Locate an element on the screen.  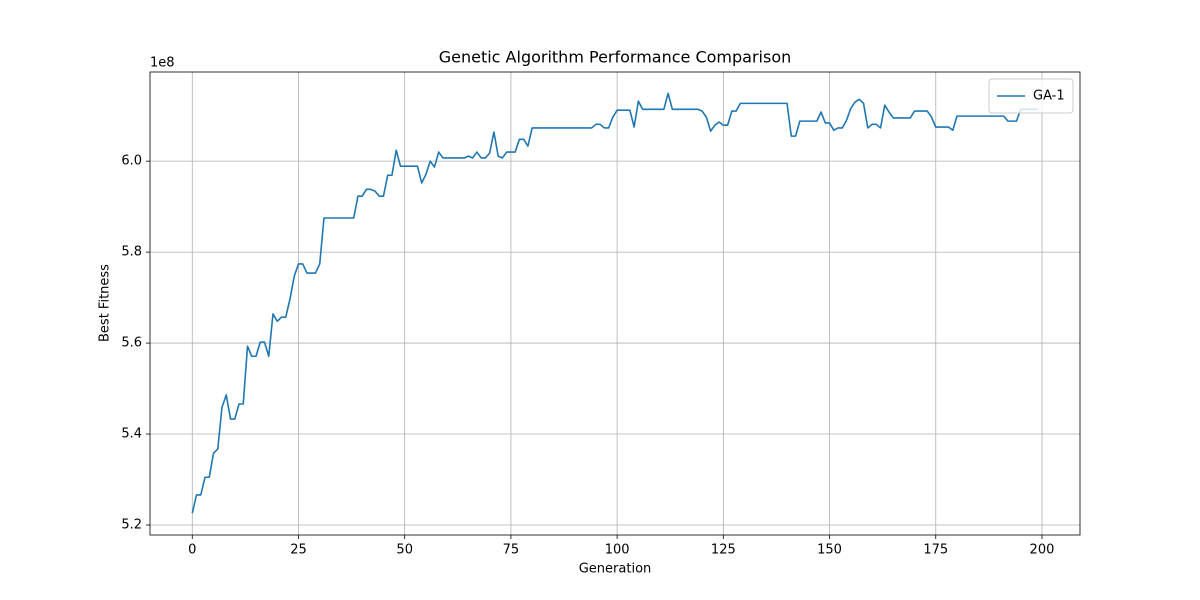
x-tick-label: 175 is located at coordinates (935, 550).